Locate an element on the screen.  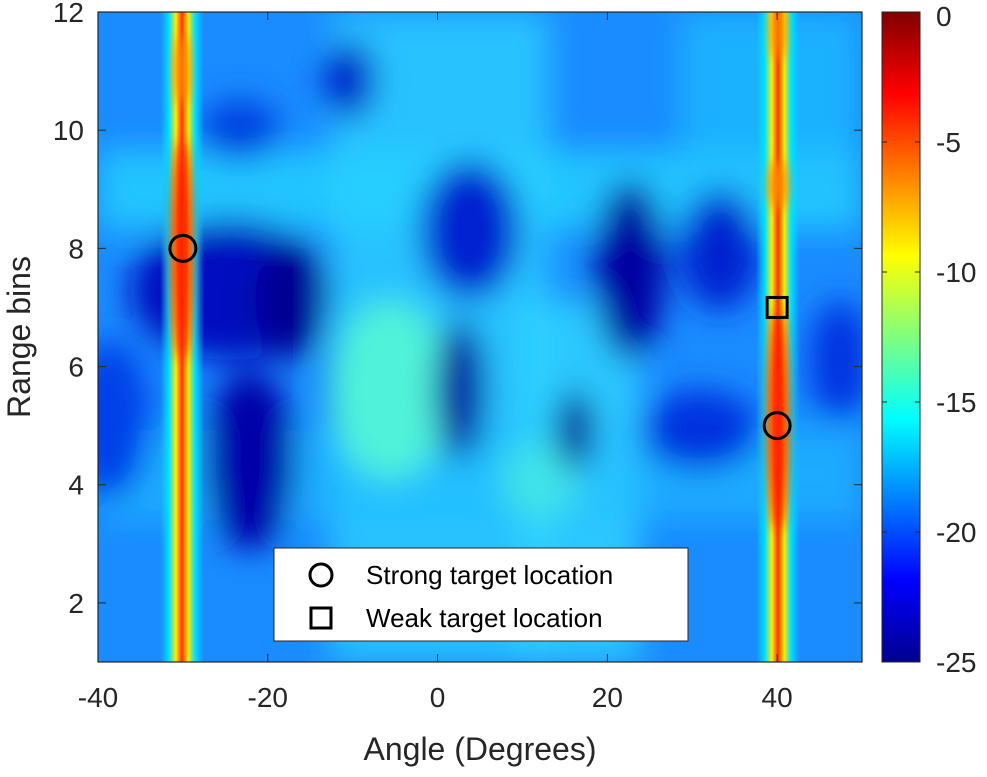
x-tick-label: 0 is located at coordinates (438, 697).